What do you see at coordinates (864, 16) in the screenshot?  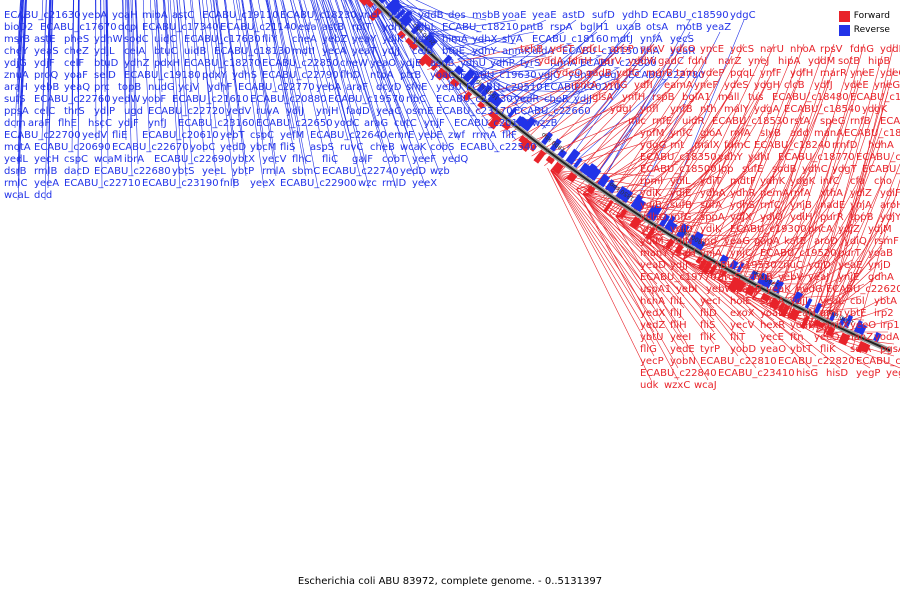 I see `legend-forward: Forward` at bounding box center [864, 16].